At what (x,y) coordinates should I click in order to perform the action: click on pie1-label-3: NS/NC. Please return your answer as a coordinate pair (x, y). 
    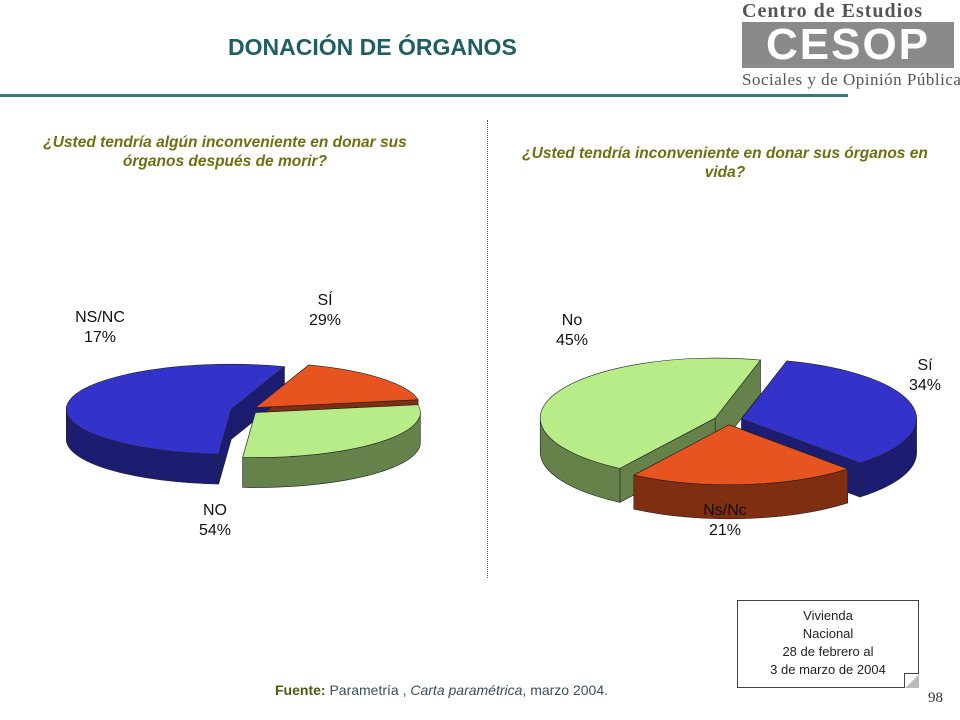
    Looking at the image, I should click on (100, 317).